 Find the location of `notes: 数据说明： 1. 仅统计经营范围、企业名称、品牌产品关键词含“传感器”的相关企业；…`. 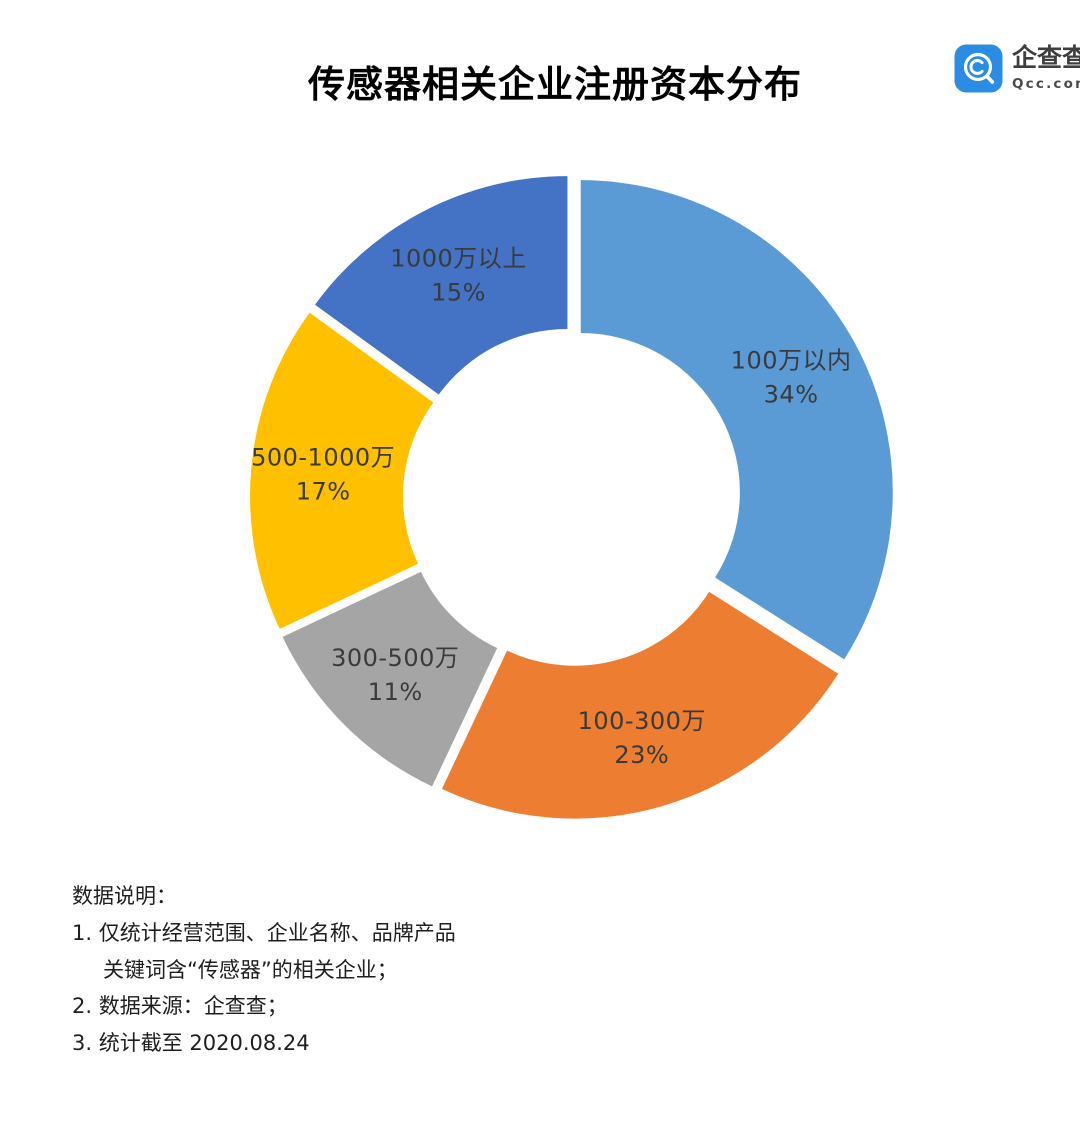

notes: 数据说明： 1. 仅统计经营范围、企业名称、品牌产品关键词含“传感器”的相关企业；… is located at coordinates (264, 970).